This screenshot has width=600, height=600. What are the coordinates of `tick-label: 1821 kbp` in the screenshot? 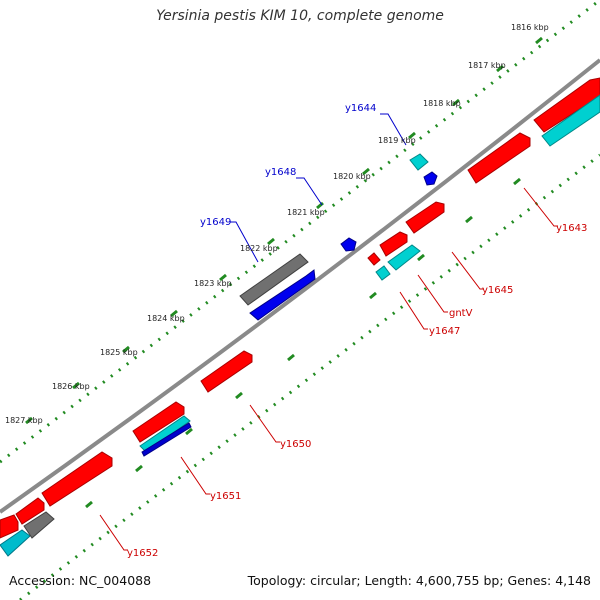 It's located at (306, 212).